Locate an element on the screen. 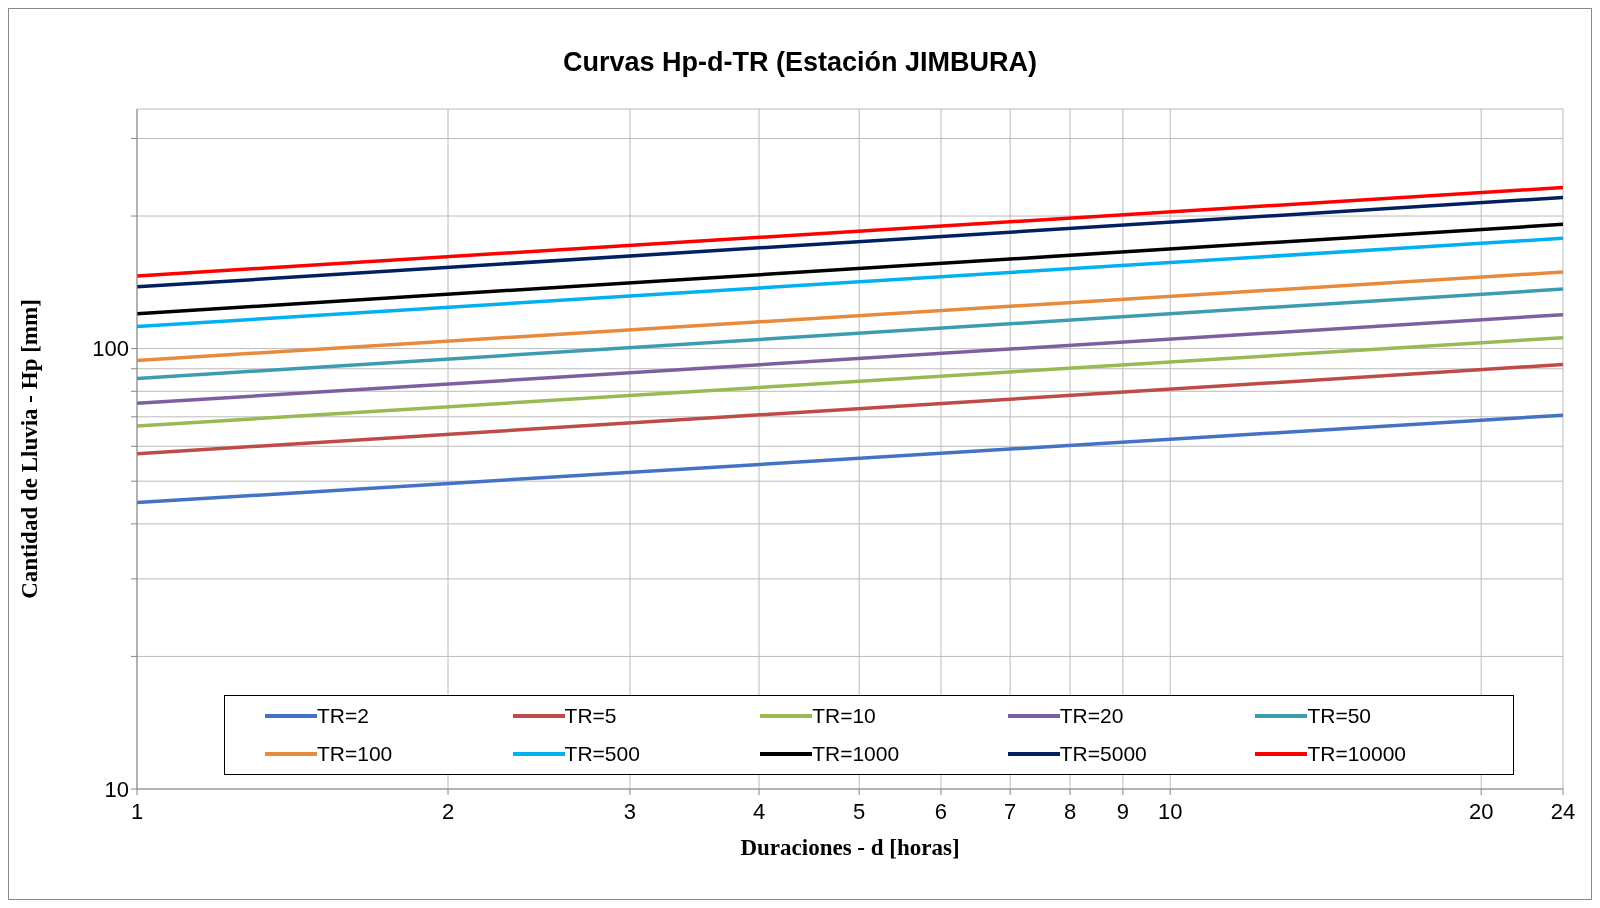  x-tick-label: 5 is located at coordinates (859, 811).